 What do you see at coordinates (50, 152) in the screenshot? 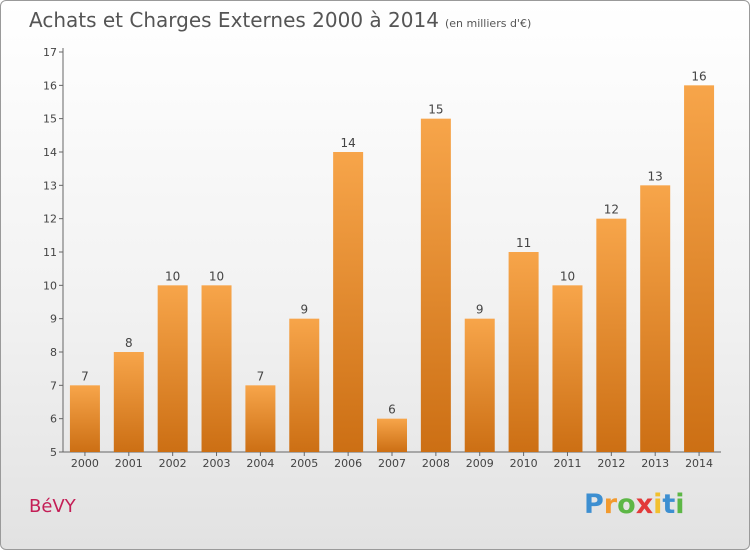
I see `y-tick-label: 14` at bounding box center [50, 152].